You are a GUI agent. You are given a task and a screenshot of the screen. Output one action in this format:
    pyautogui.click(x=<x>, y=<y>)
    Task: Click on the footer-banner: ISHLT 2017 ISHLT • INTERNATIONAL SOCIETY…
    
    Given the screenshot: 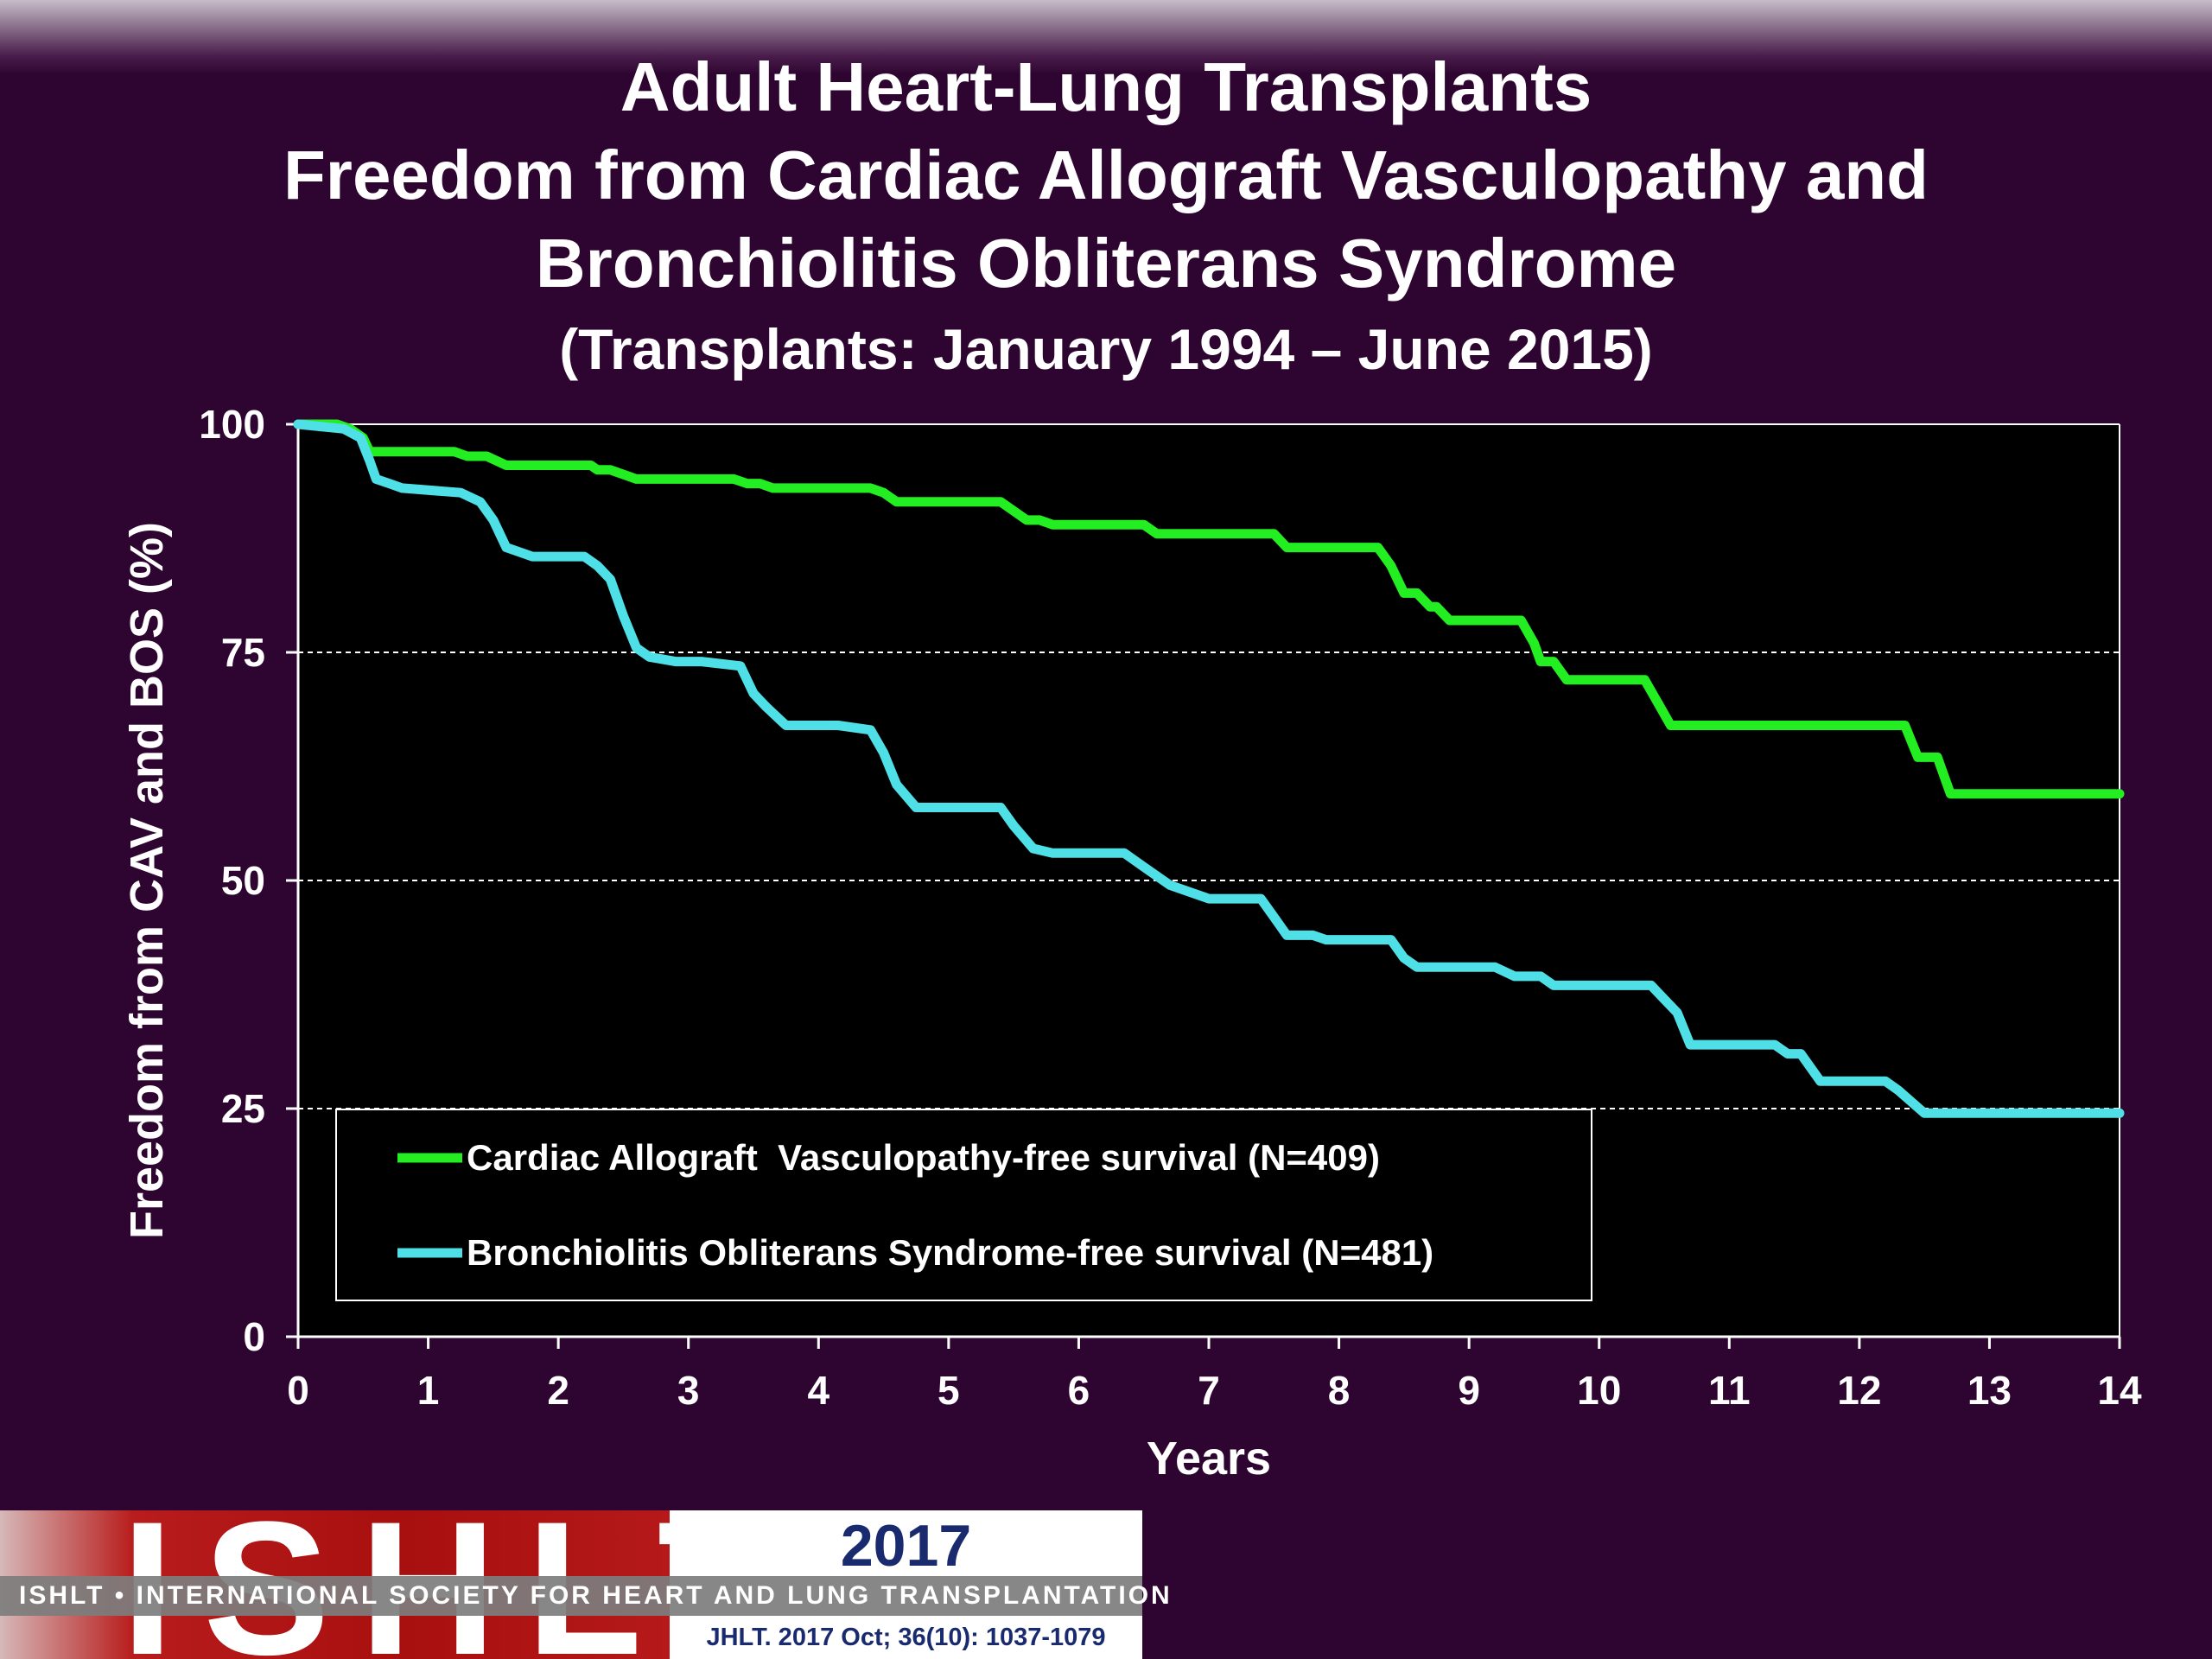 What is the action you would take?
    pyautogui.click(x=585, y=1584)
    